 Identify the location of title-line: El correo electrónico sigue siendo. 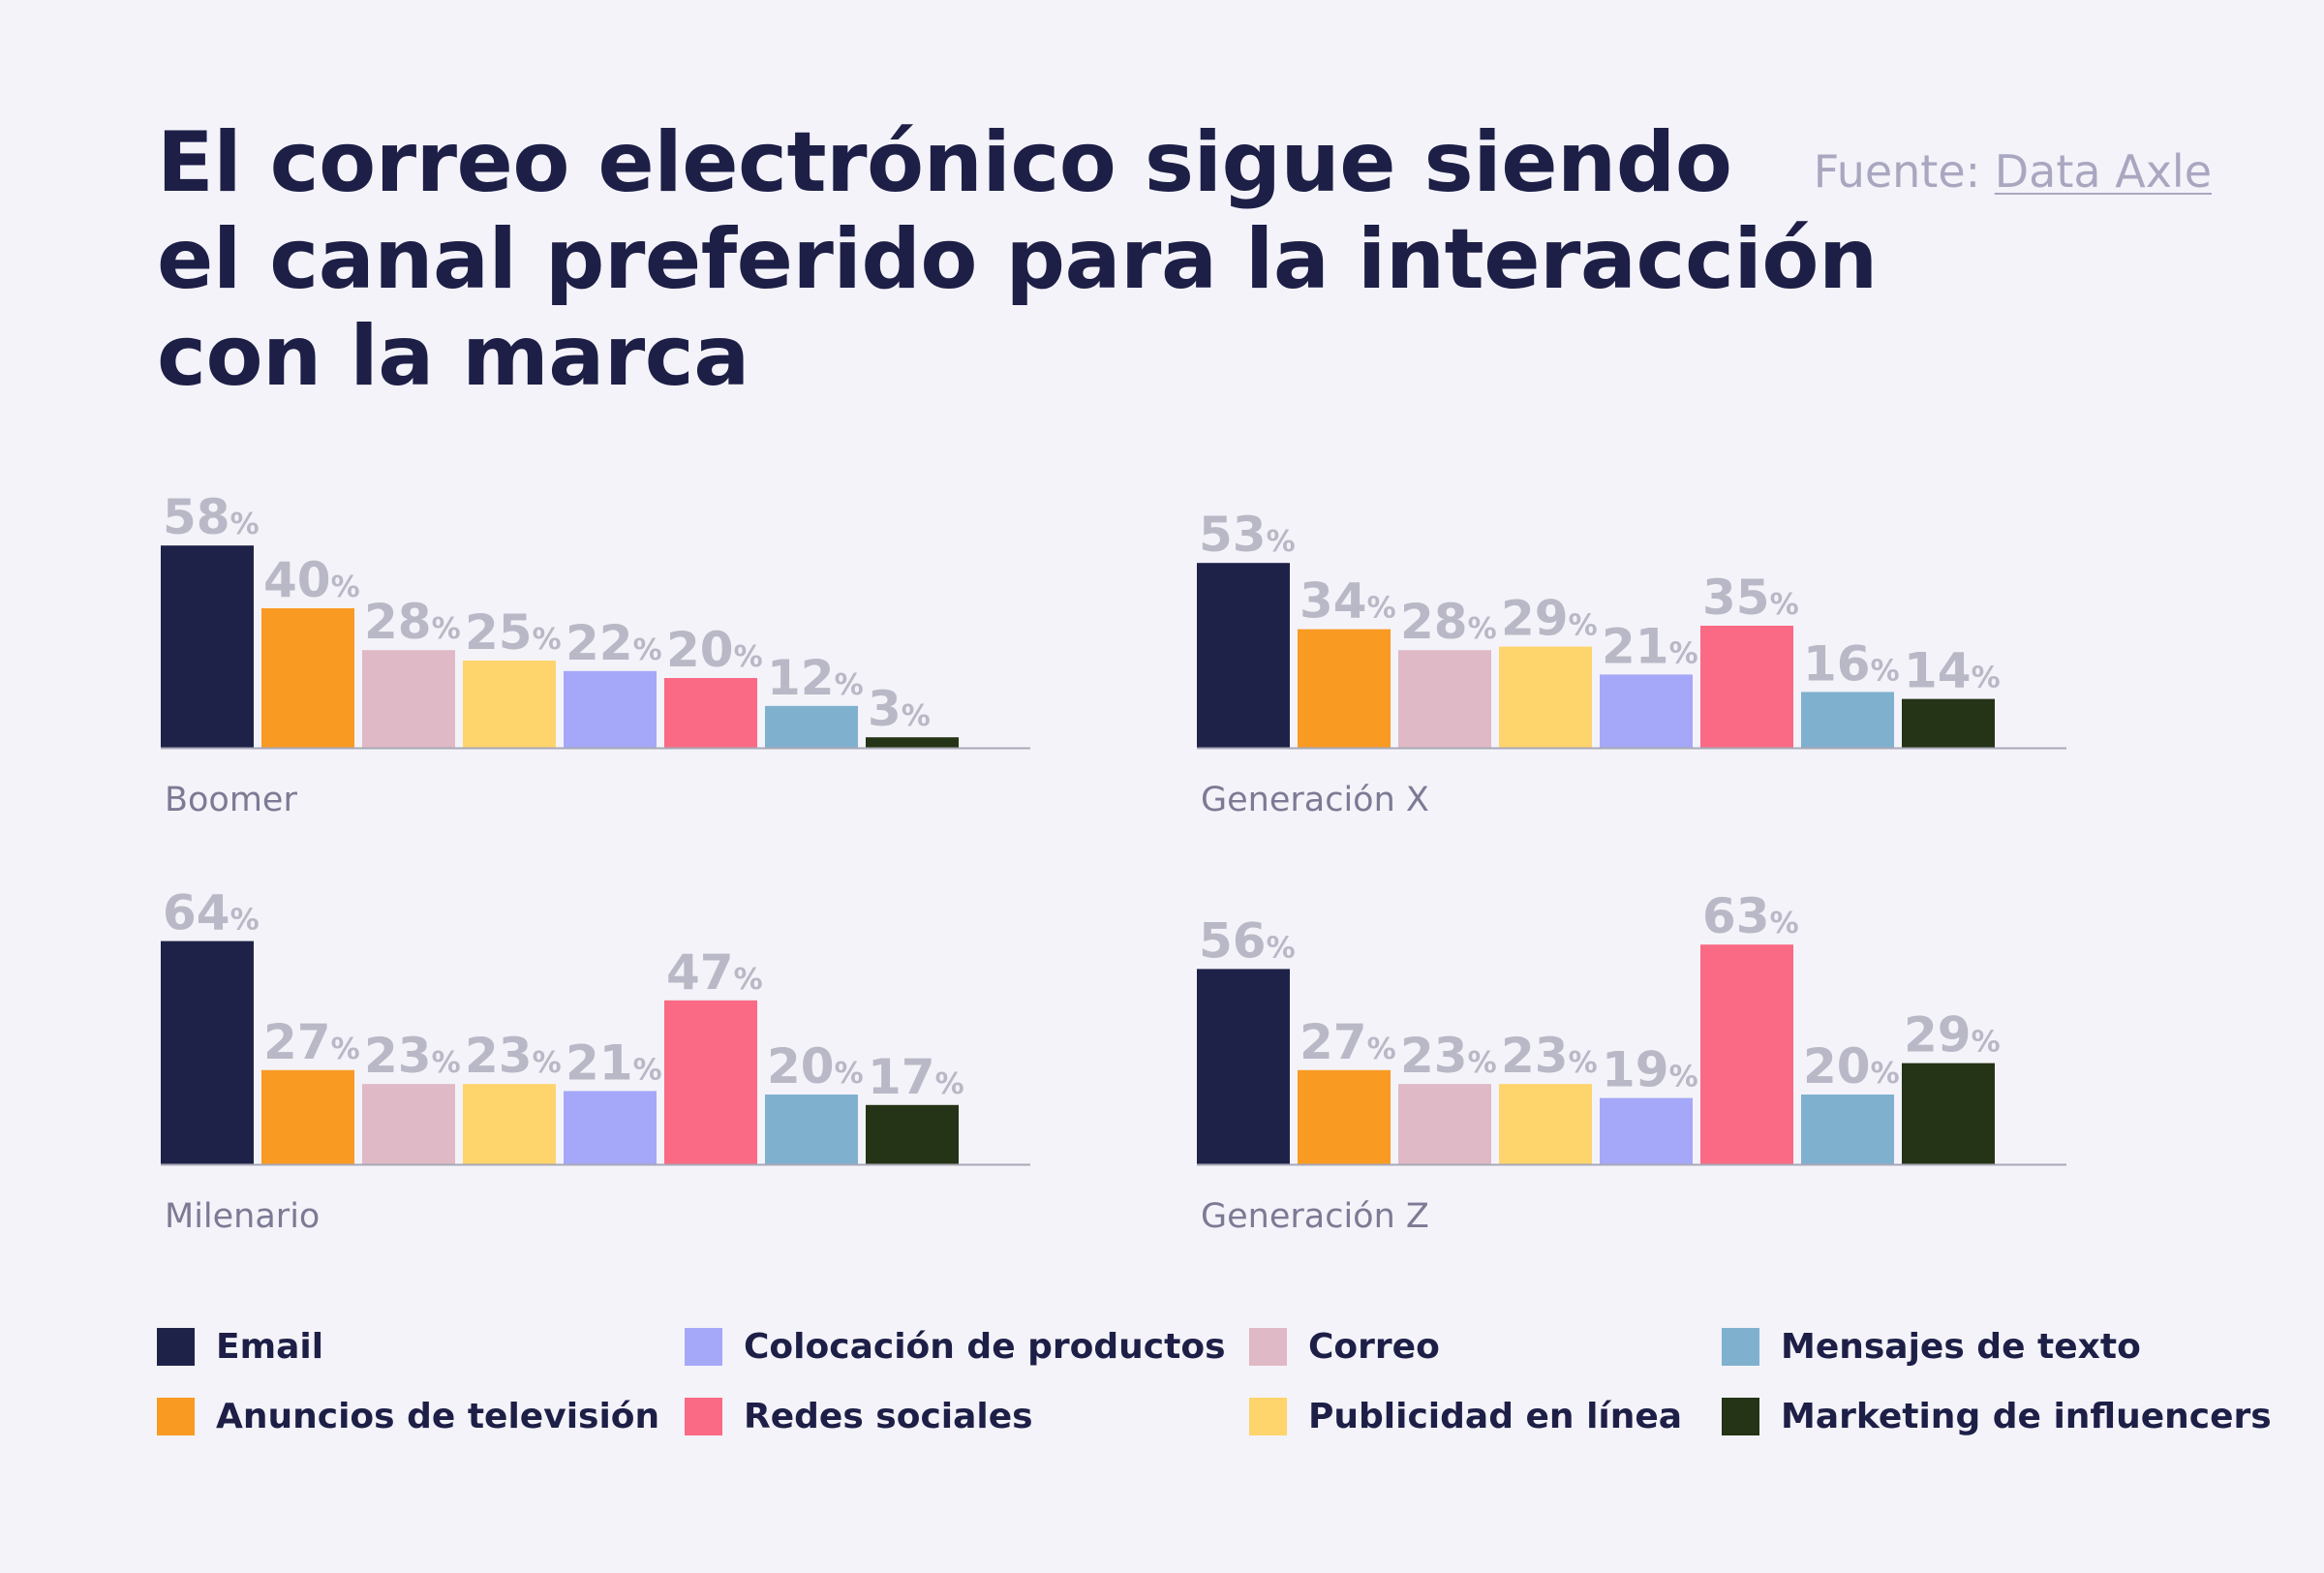
(945, 162).